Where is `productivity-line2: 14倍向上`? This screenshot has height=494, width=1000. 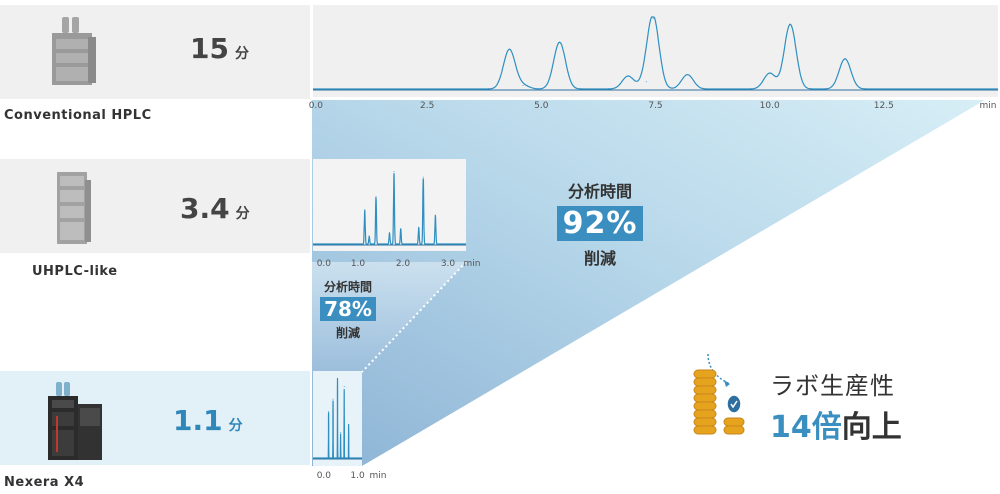
productivity-line2: 14倍向上 is located at coordinates (836, 424).